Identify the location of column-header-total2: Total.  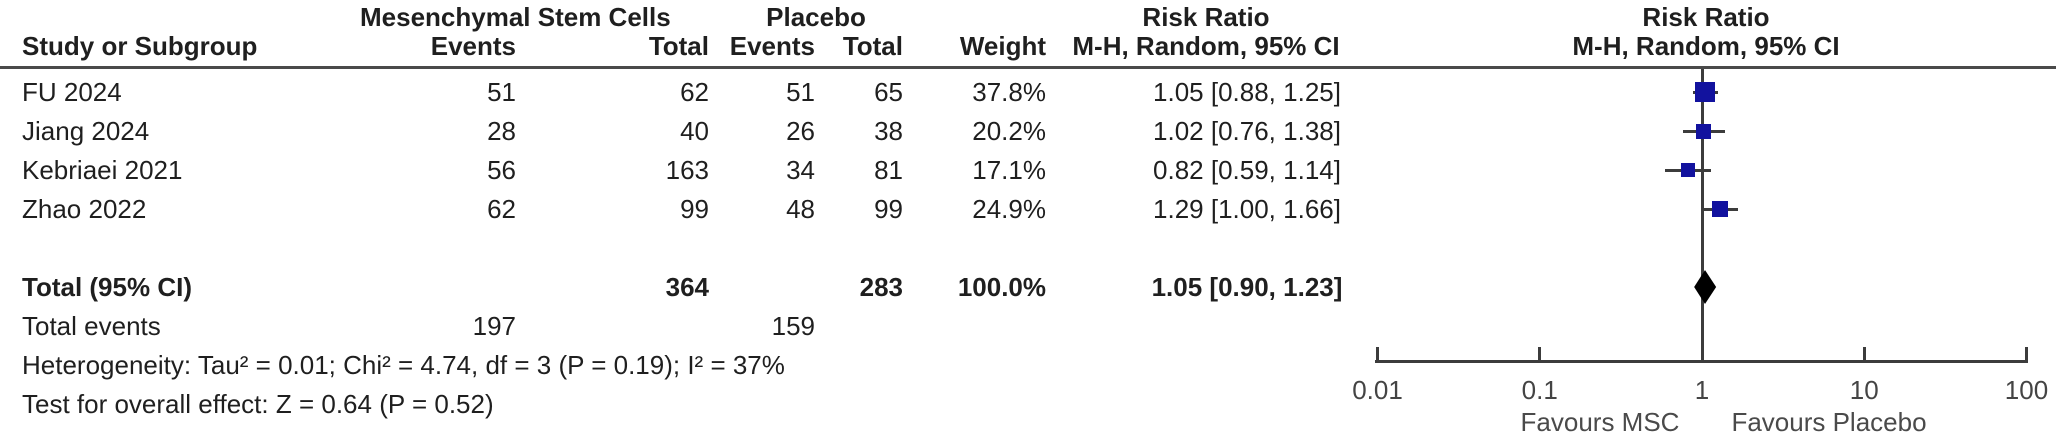
(872, 46).